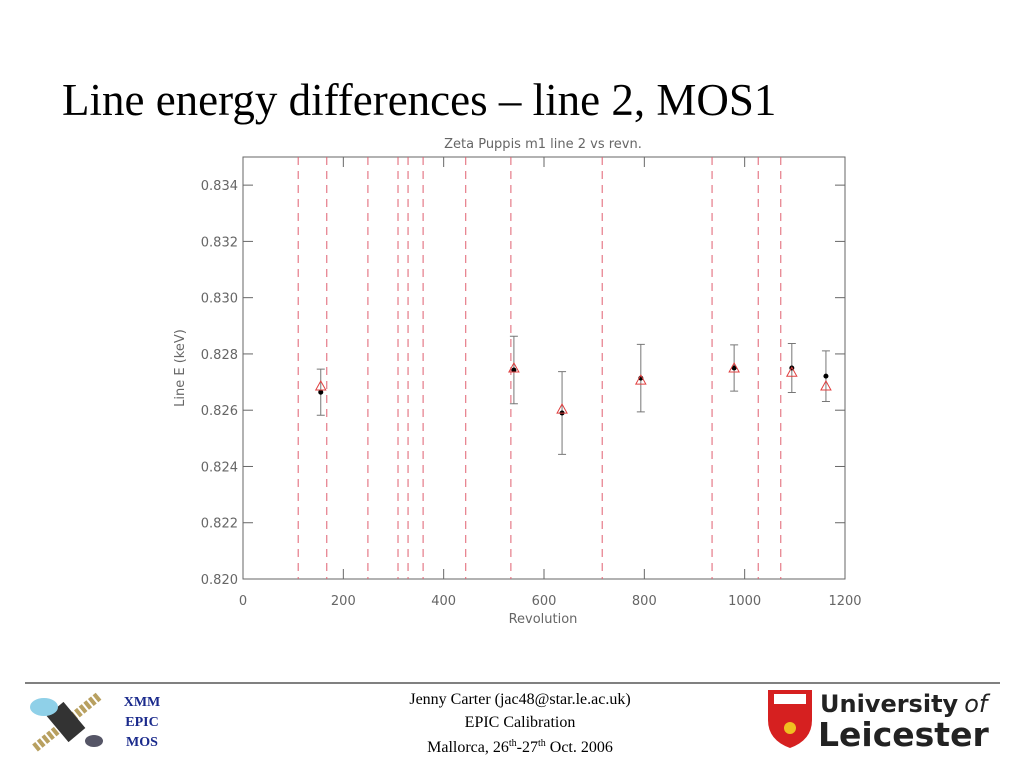  I want to click on logo-text: EPIC, so click(141, 722).